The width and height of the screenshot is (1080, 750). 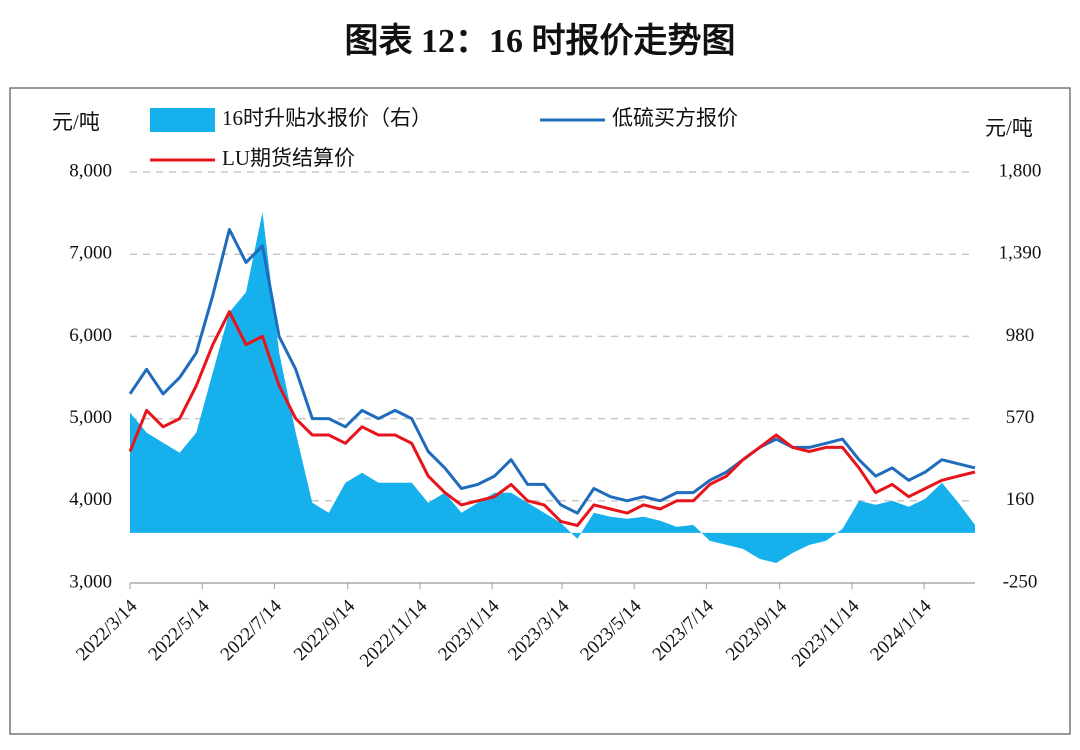 I want to click on y-tick-label: 3,000, so click(x=90, y=581).